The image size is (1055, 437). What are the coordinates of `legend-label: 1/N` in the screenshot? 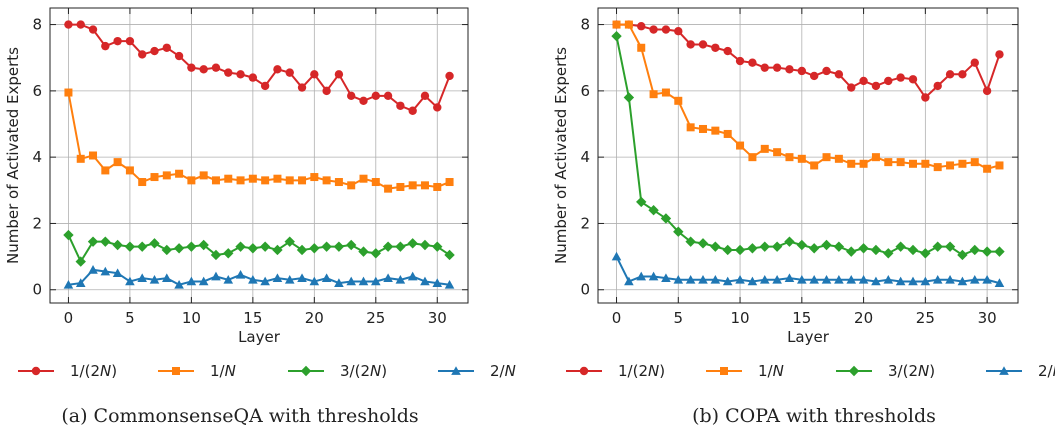 It's located at (771, 371).